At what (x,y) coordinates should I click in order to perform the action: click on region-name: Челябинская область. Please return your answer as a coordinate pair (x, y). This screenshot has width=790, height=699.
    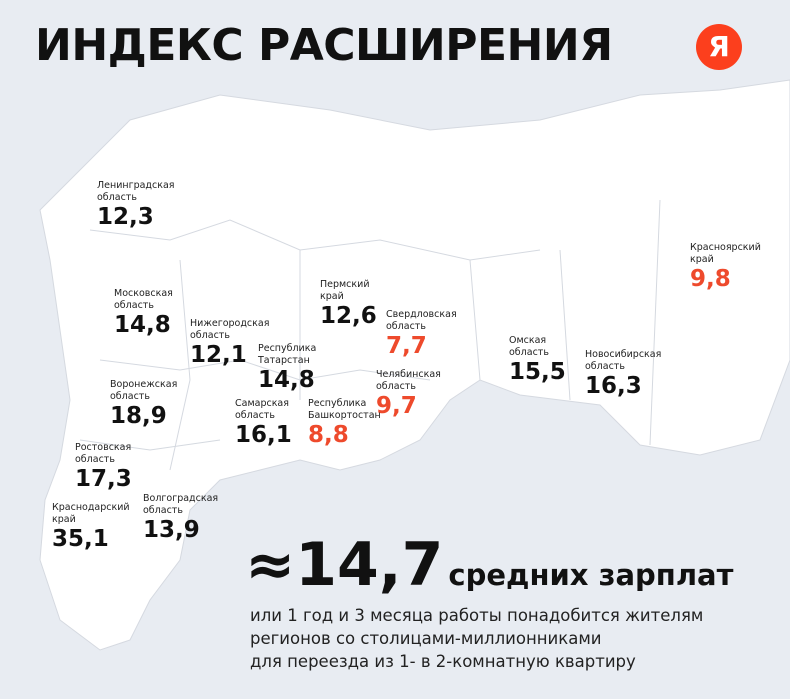
    Looking at the image, I should click on (408, 381).